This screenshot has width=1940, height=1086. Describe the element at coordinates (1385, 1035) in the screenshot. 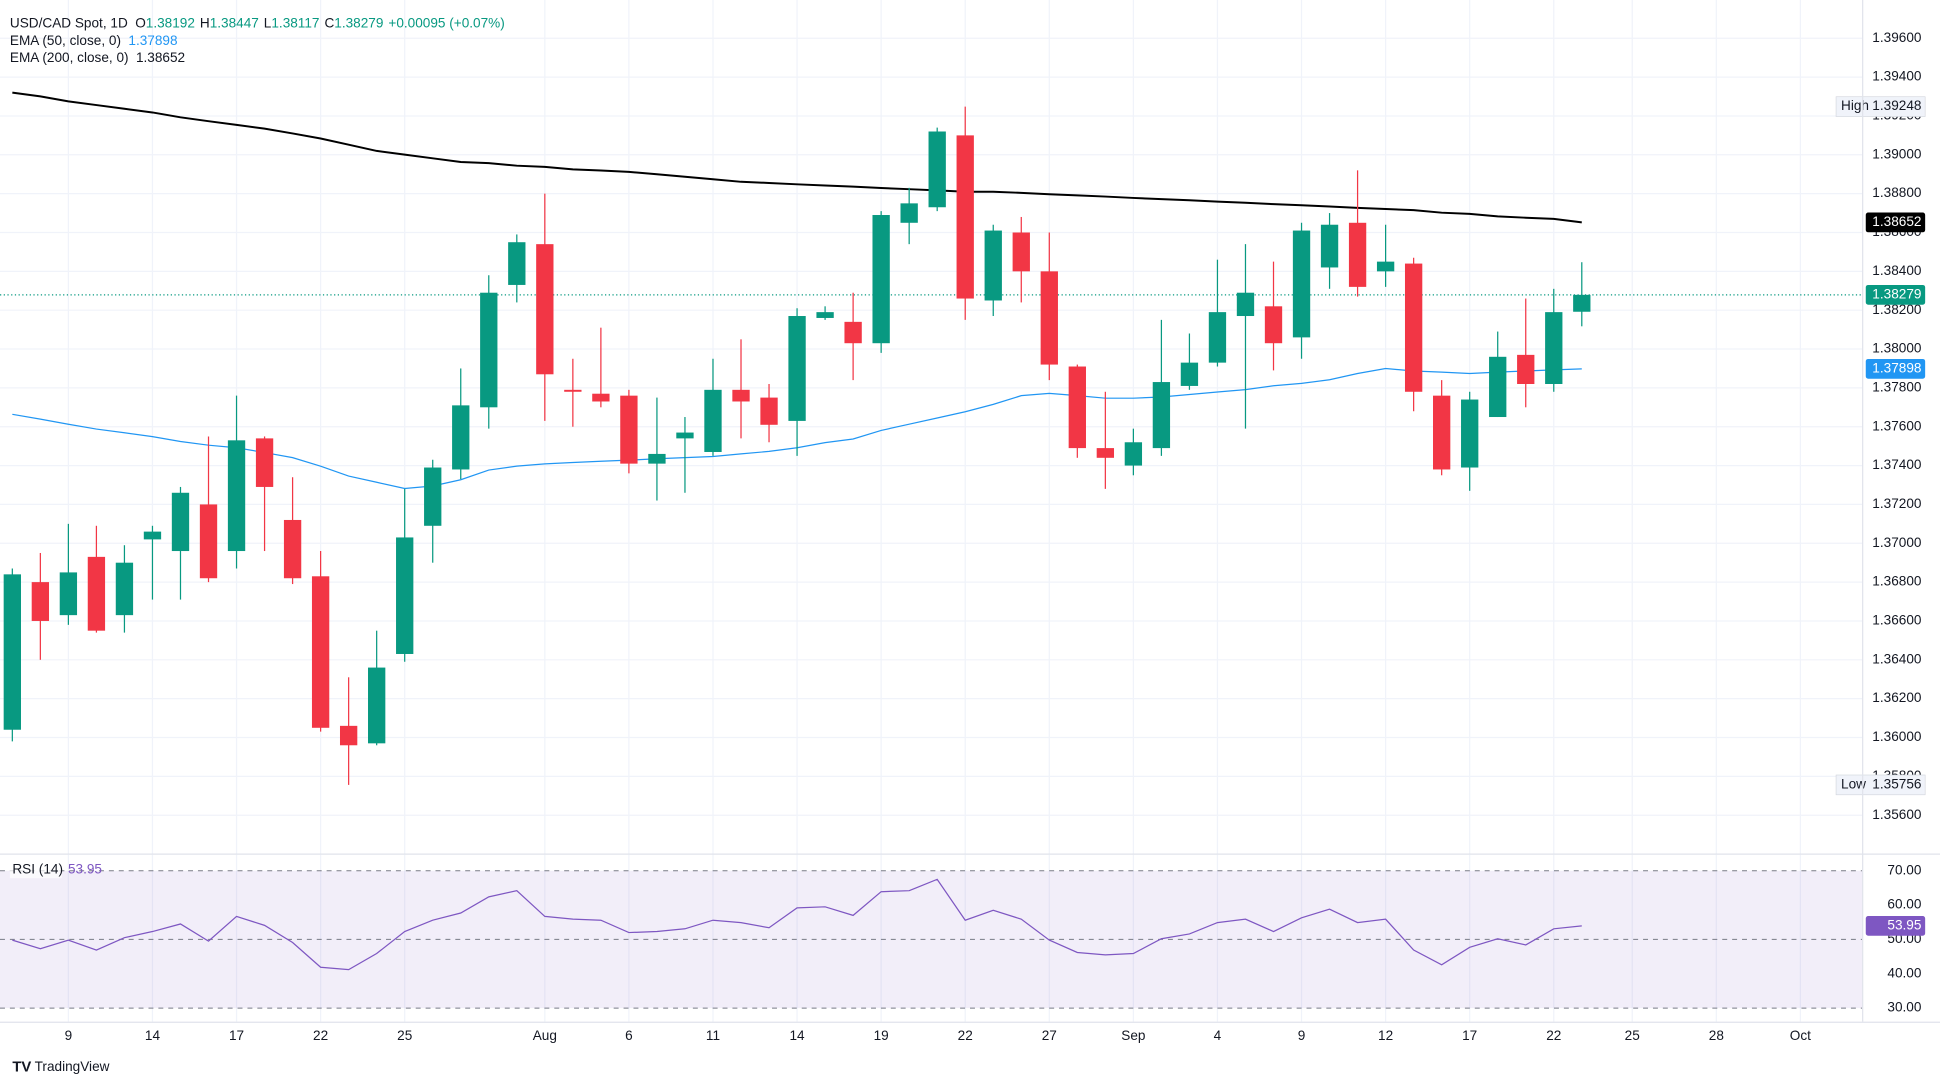

I see `x-tick-label: 12` at that location.